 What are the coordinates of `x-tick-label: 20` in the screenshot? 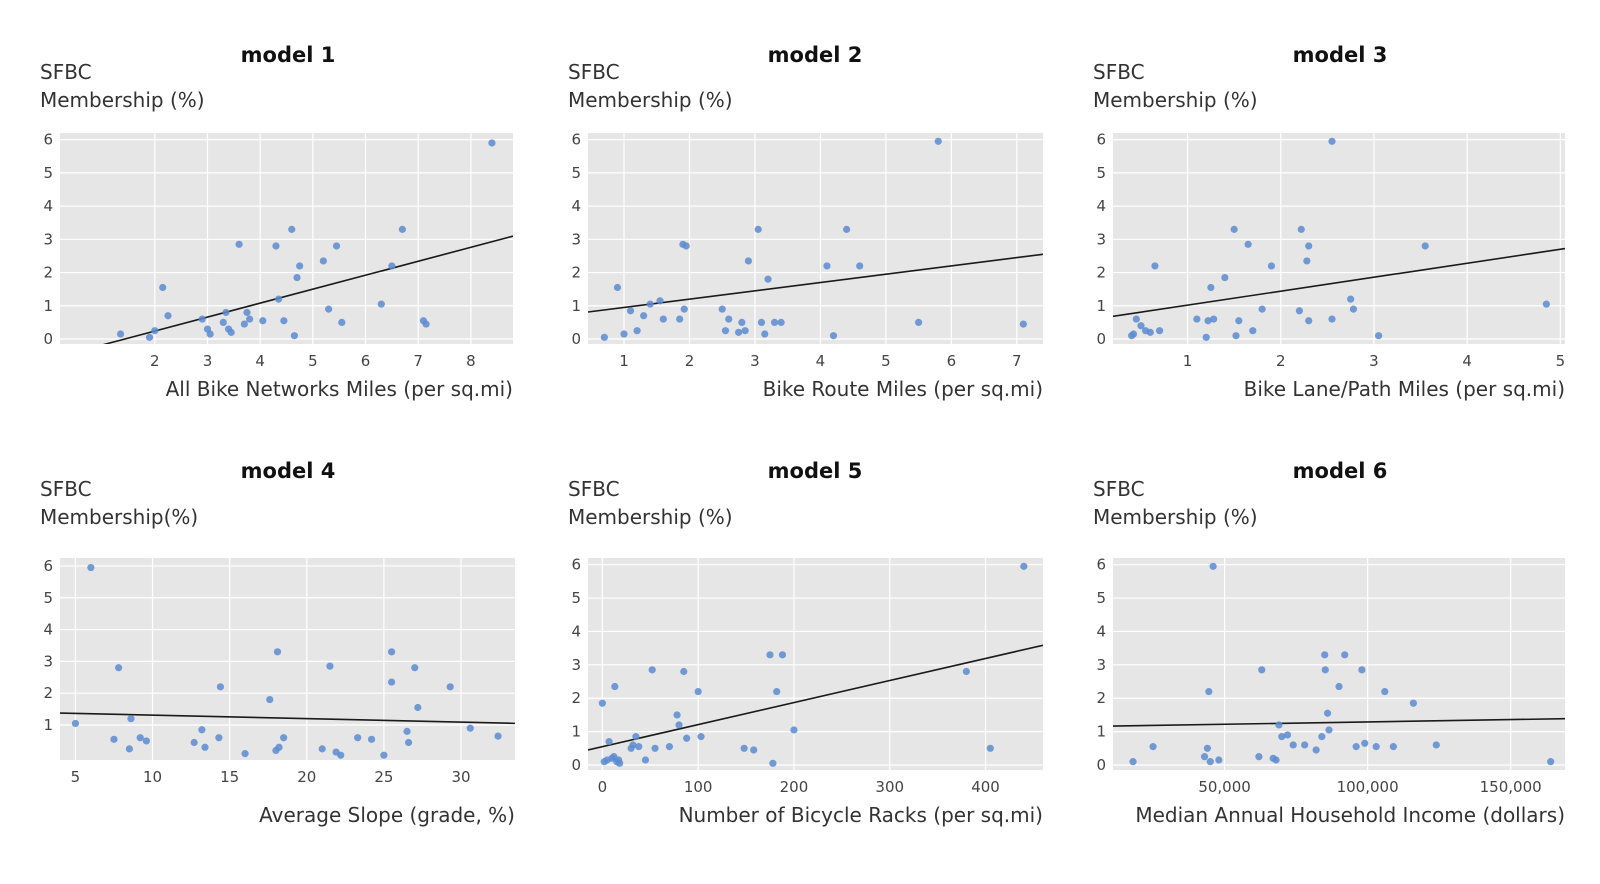 It's located at (306, 777).